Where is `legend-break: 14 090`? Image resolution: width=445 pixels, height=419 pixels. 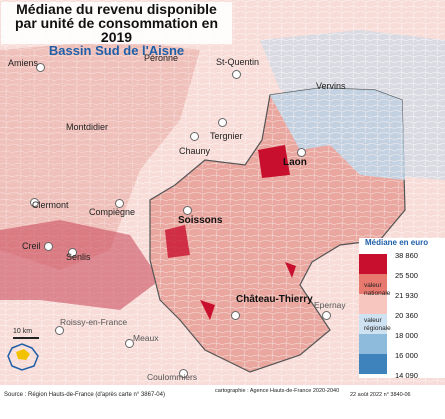 legend-break: 14 090 is located at coordinates (406, 375).